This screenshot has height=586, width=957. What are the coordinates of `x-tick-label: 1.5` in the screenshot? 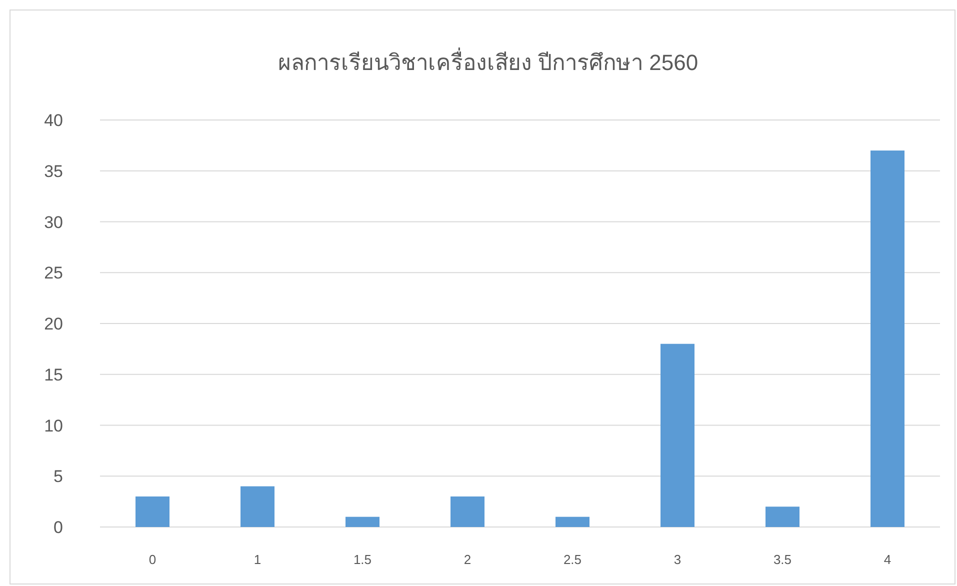 It's located at (362, 559).